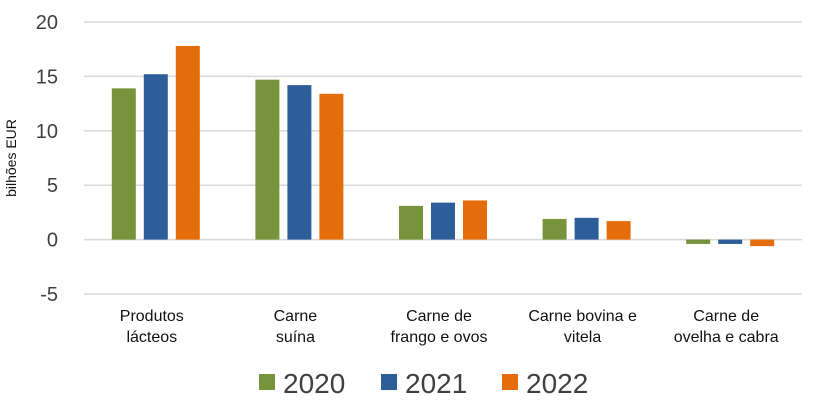 This screenshot has width=820, height=414. What do you see at coordinates (152, 327) in the screenshot?
I see `category-label: Produtos lácteos` at bounding box center [152, 327].